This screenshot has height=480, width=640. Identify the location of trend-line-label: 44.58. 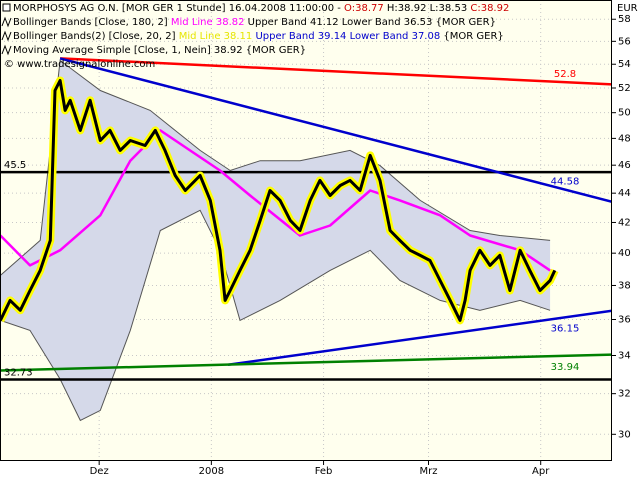
(565, 182).